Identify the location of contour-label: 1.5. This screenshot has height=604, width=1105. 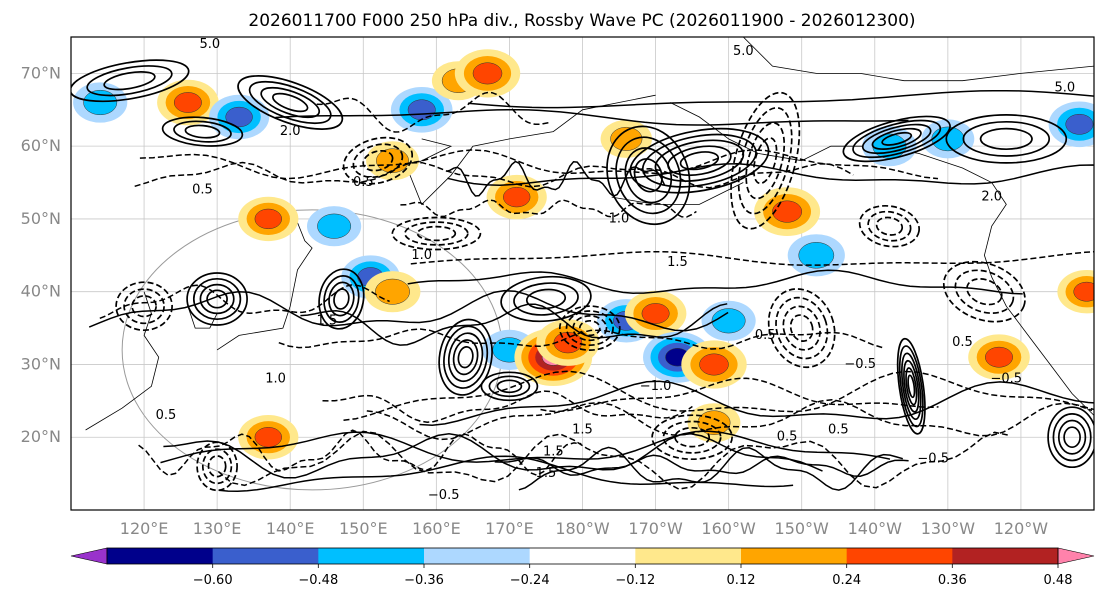
(582, 430).